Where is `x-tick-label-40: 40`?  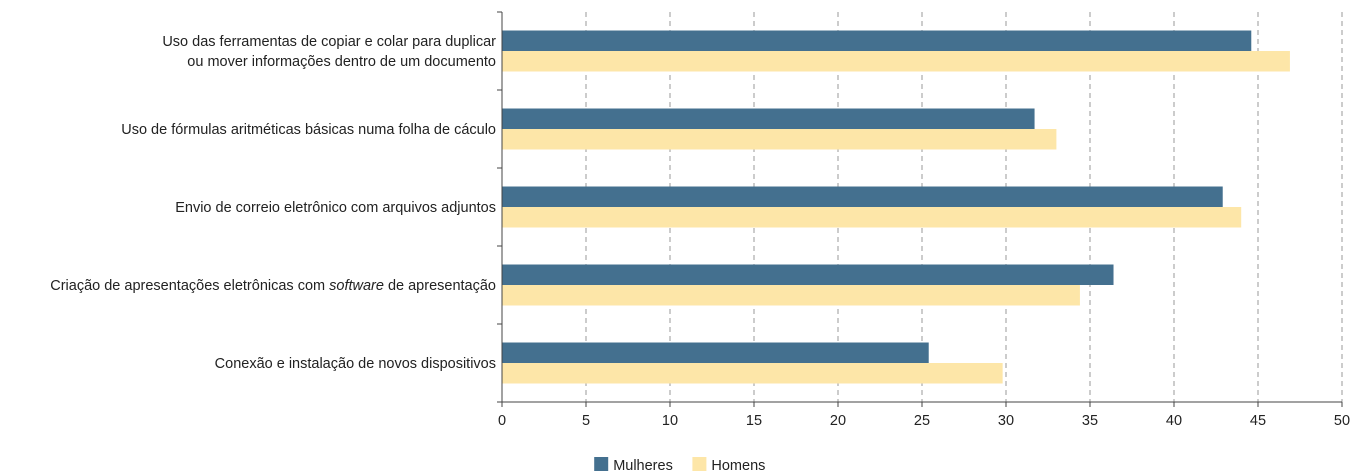
x-tick-label-40: 40 is located at coordinates (1174, 421).